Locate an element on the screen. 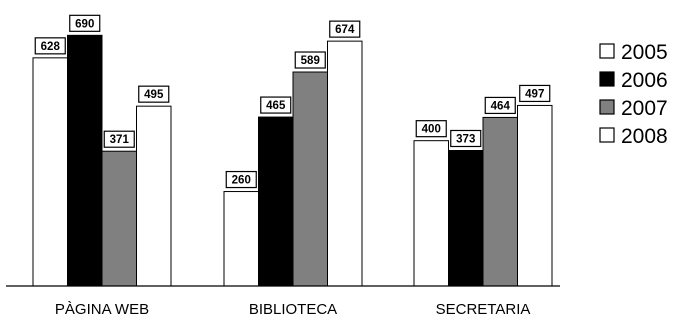  data-label: 495 is located at coordinates (154, 95).